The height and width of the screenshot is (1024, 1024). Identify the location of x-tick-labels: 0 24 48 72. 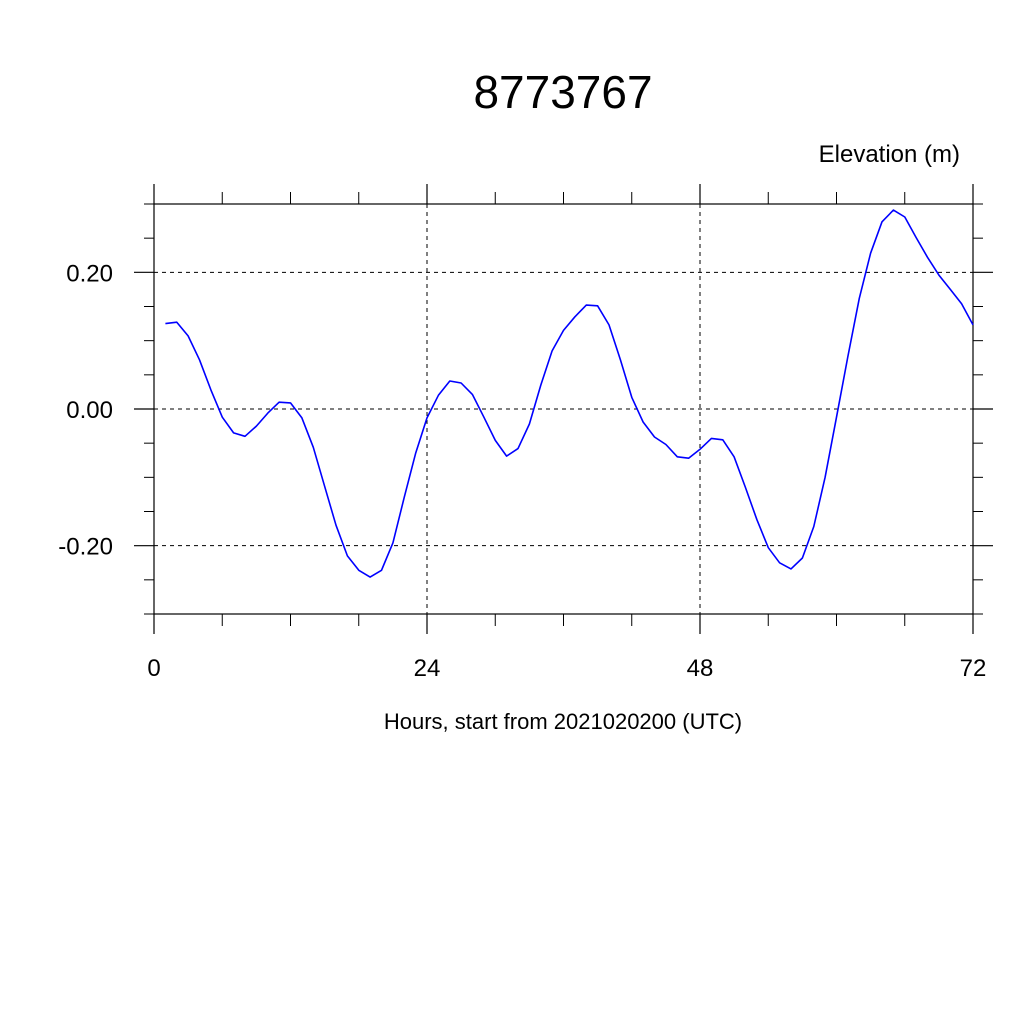
(566, 668).